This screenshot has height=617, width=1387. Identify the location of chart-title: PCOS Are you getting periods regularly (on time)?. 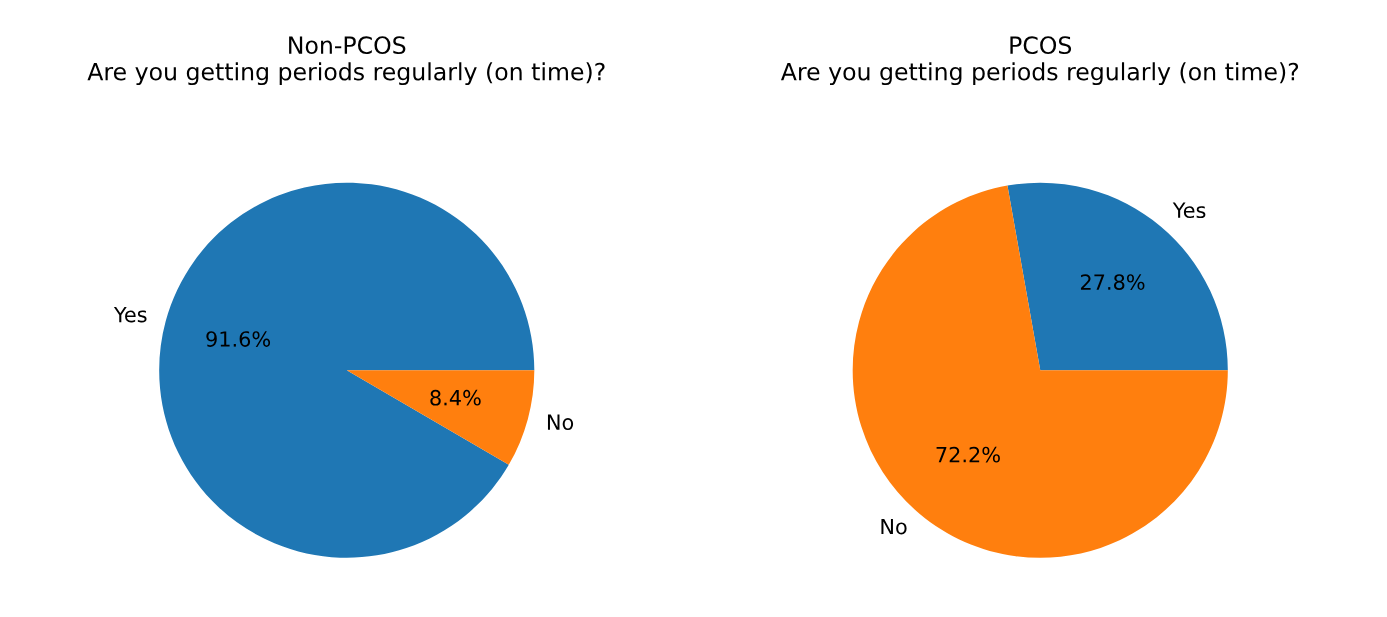
(1039, 61).